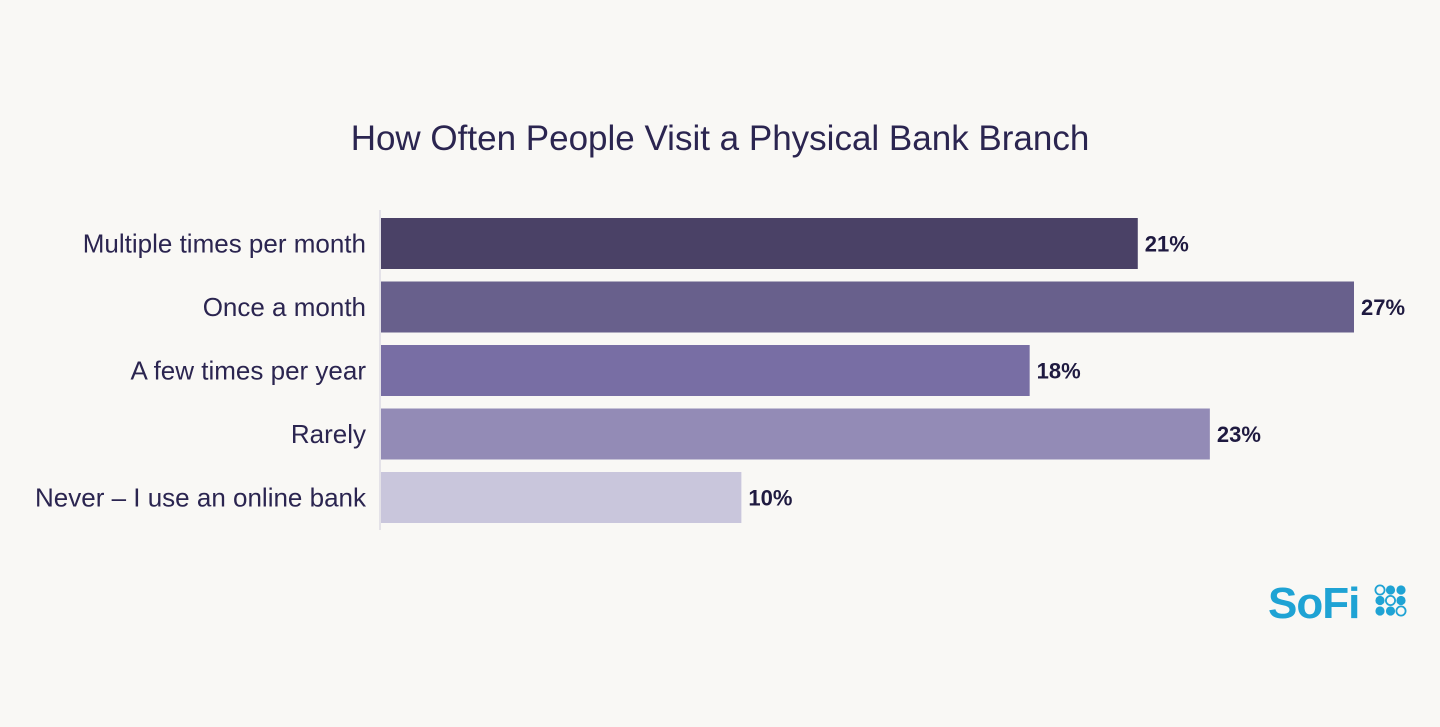 This screenshot has width=1440, height=727. What do you see at coordinates (248, 371) in the screenshot?
I see `category-label-3: A few times per year` at bounding box center [248, 371].